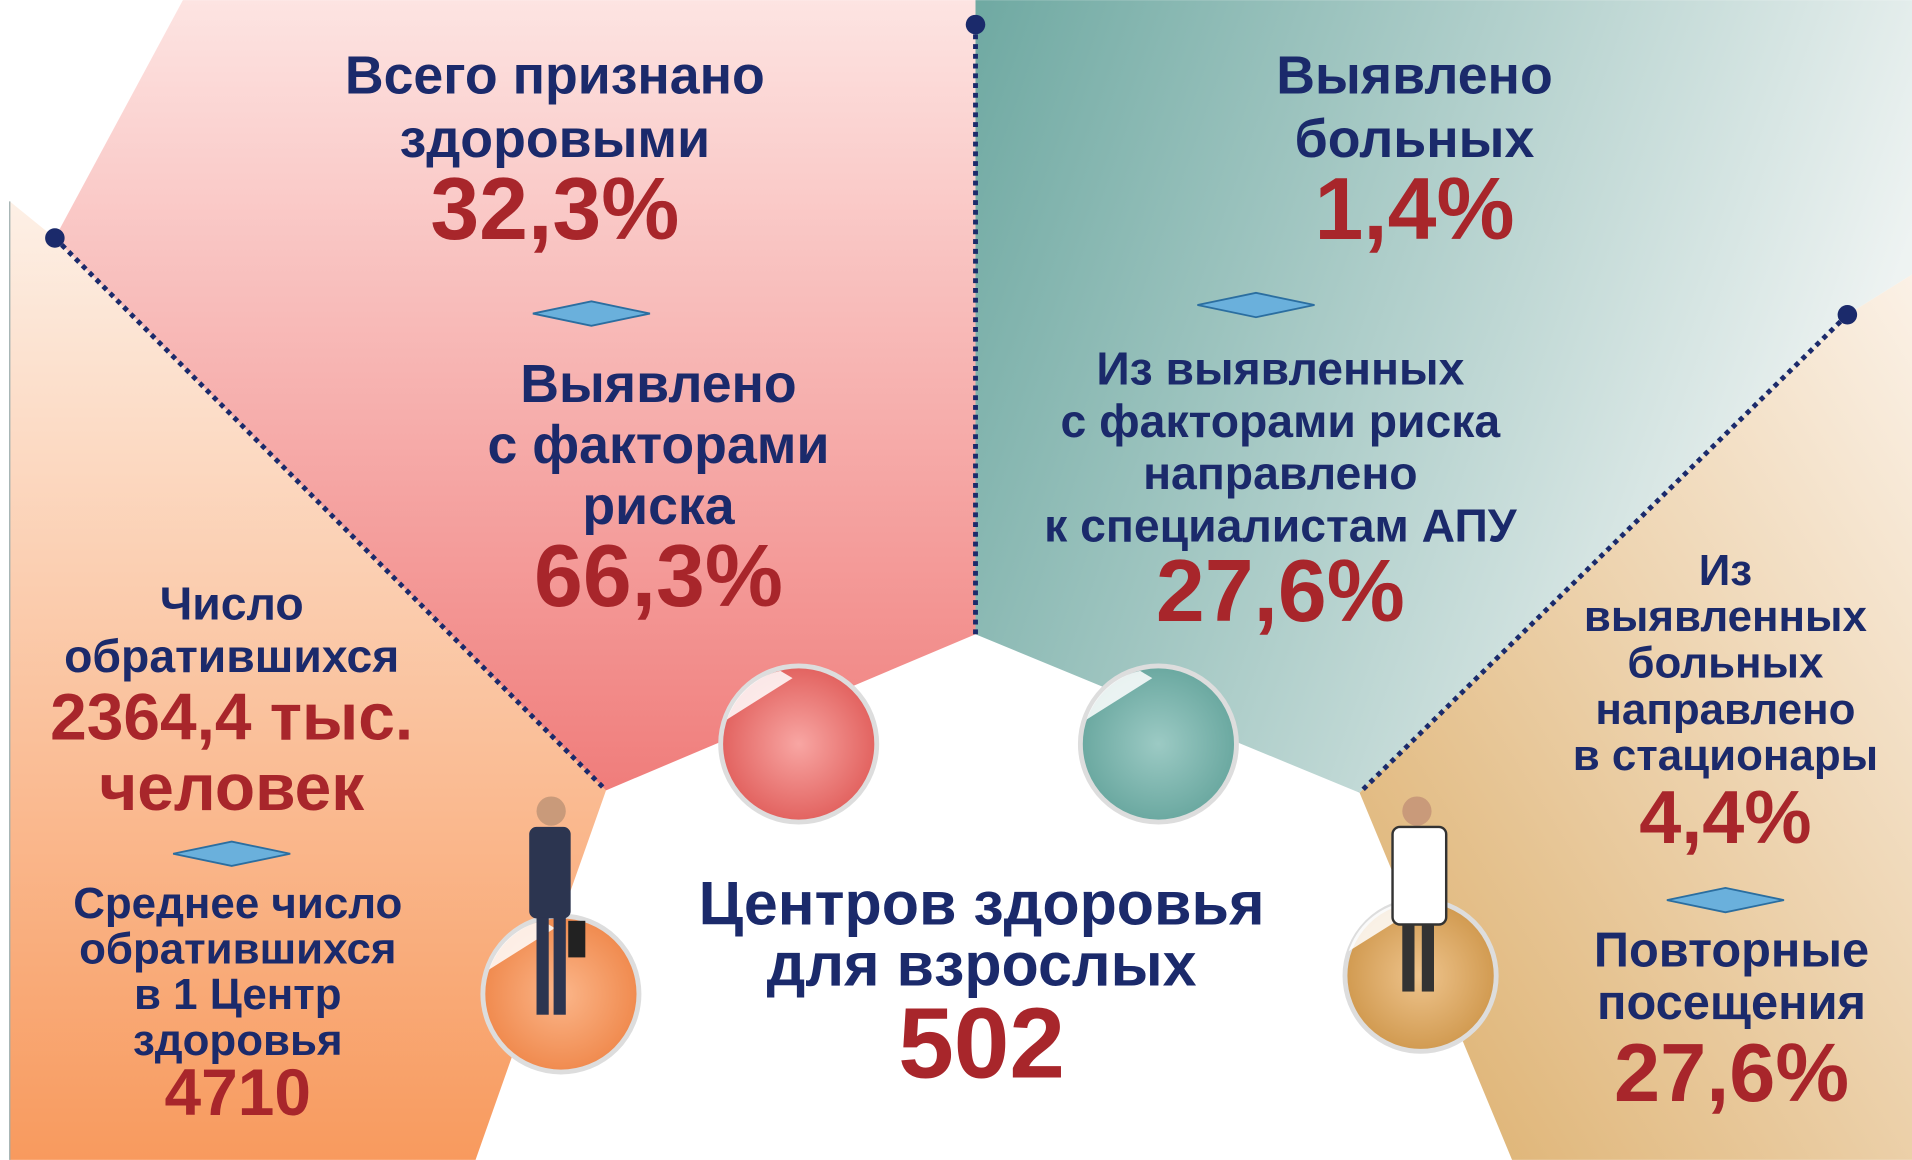 Image resolution: width=1912 pixels, height=1160 pixels. Describe the element at coordinates (238, 994) in the screenshot. I see `label-line: в 1 Центр` at that location.